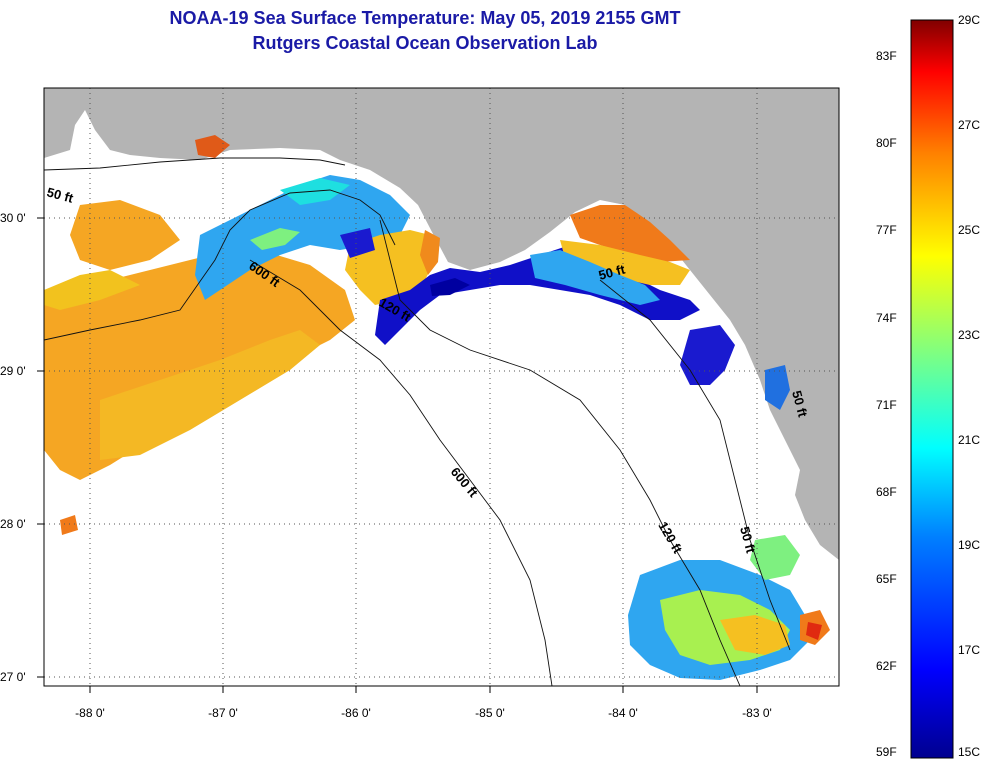  What do you see at coordinates (13, 677) in the screenshot?
I see `lat-tick-label: 27 0'` at bounding box center [13, 677].